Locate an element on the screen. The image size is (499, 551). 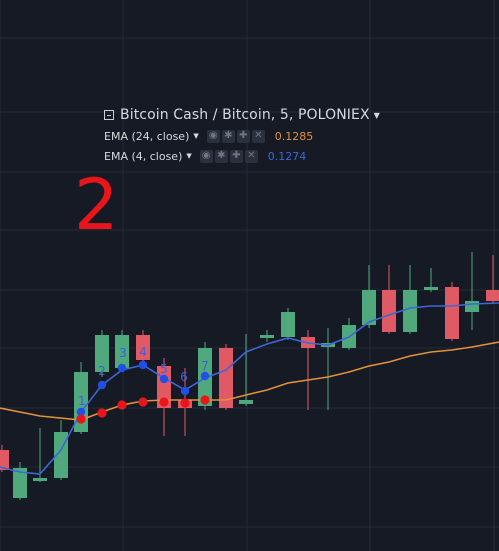
marker-number-label: 4 is located at coordinates (143, 352).